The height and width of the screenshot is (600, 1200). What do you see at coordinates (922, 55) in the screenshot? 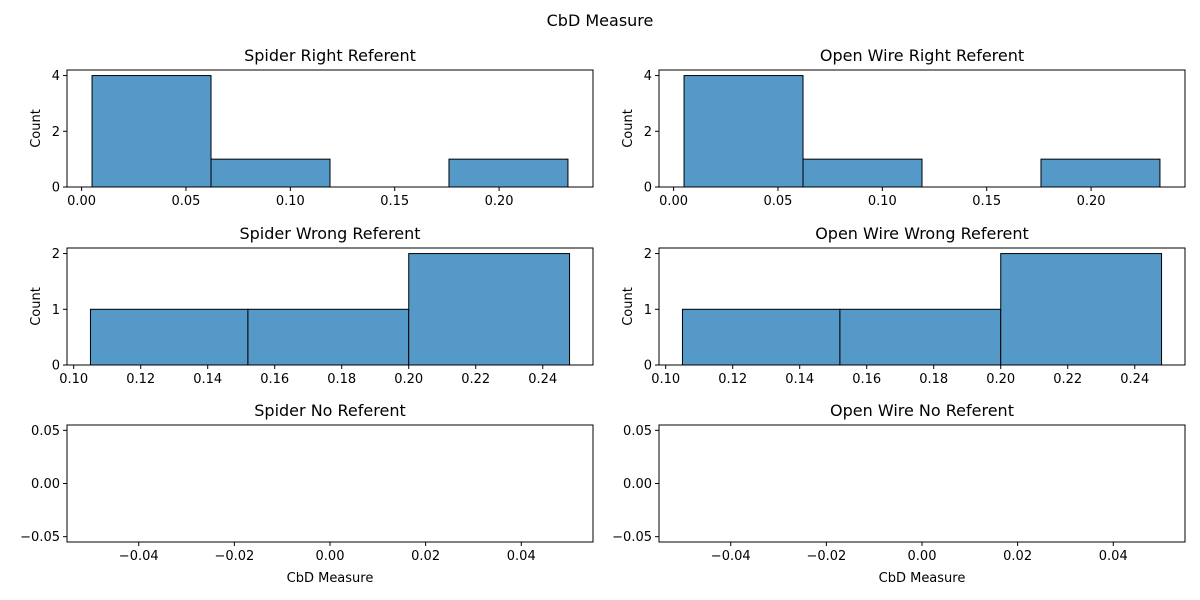
I see `subplot-title: Open Wire Right Referent` at bounding box center [922, 55].